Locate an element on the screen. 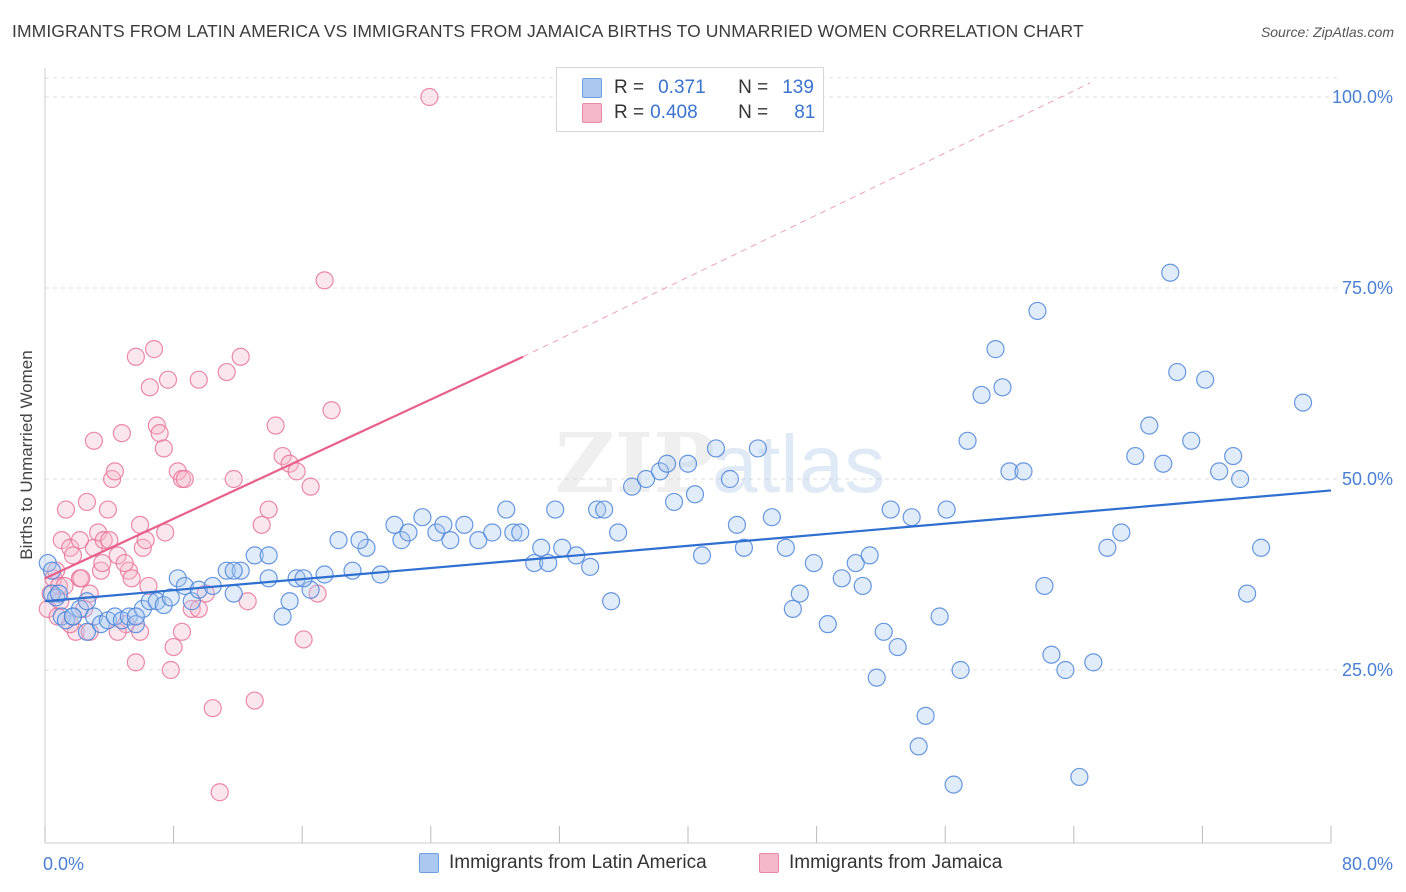  legend-item-latin-america: Immigrants from Latin America is located at coordinates (563, 863).